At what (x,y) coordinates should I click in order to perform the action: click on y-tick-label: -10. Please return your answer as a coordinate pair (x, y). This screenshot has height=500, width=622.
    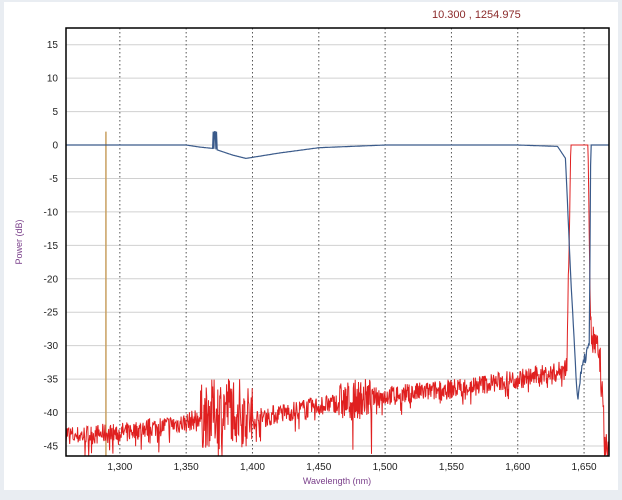
    Looking at the image, I should click on (51, 212).